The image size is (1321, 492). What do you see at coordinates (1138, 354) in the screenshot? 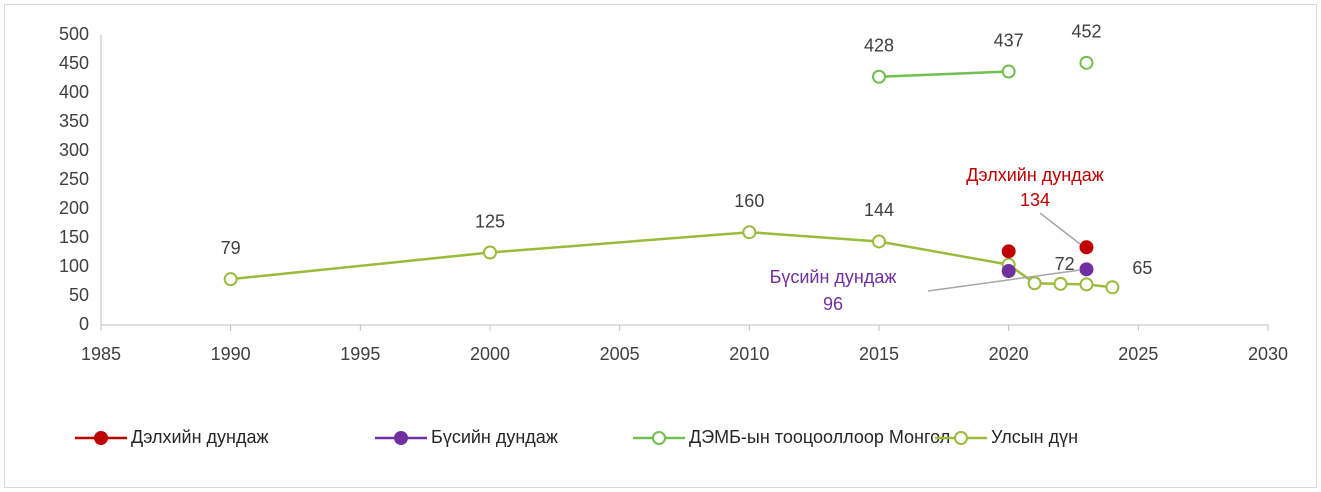
I see `x-tick-label: 2025` at bounding box center [1138, 354].